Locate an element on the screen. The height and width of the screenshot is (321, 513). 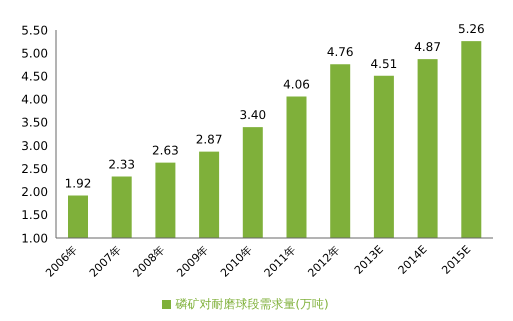
text: 2.63 is located at coordinates (165, 151).